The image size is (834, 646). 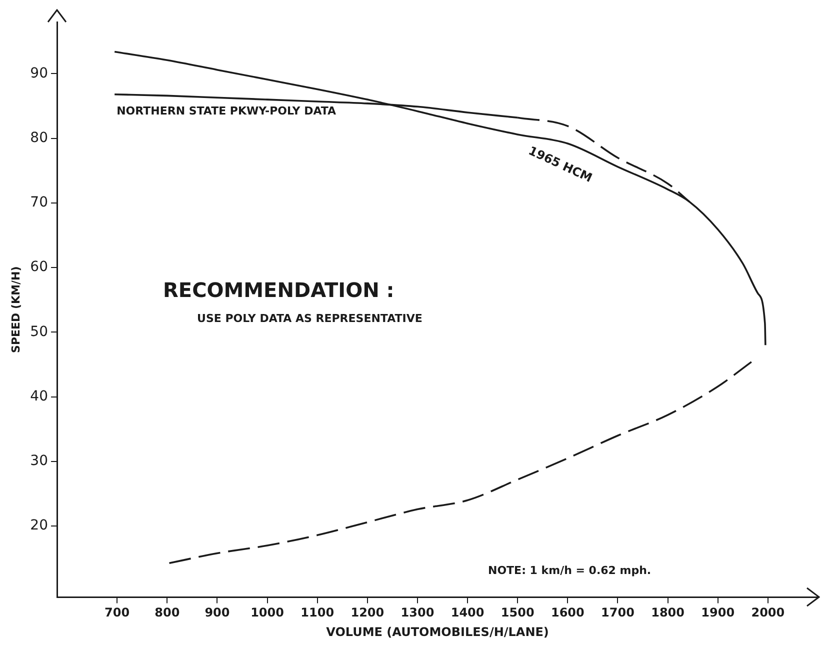 I want to click on y-tick-label: 40, so click(x=39, y=396).